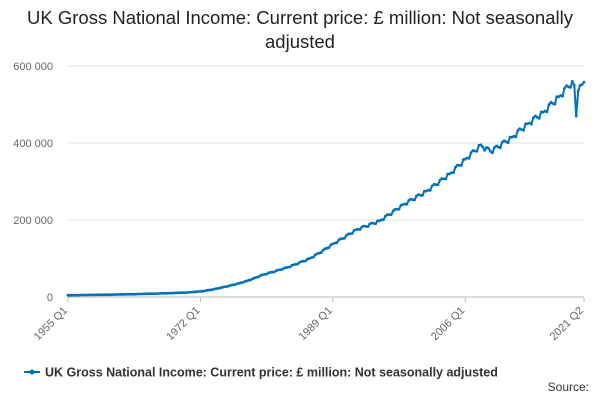 This screenshot has height=400, width=600. Describe the element at coordinates (33, 221) in the screenshot. I see `y-tick-label: 200 000` at that location.